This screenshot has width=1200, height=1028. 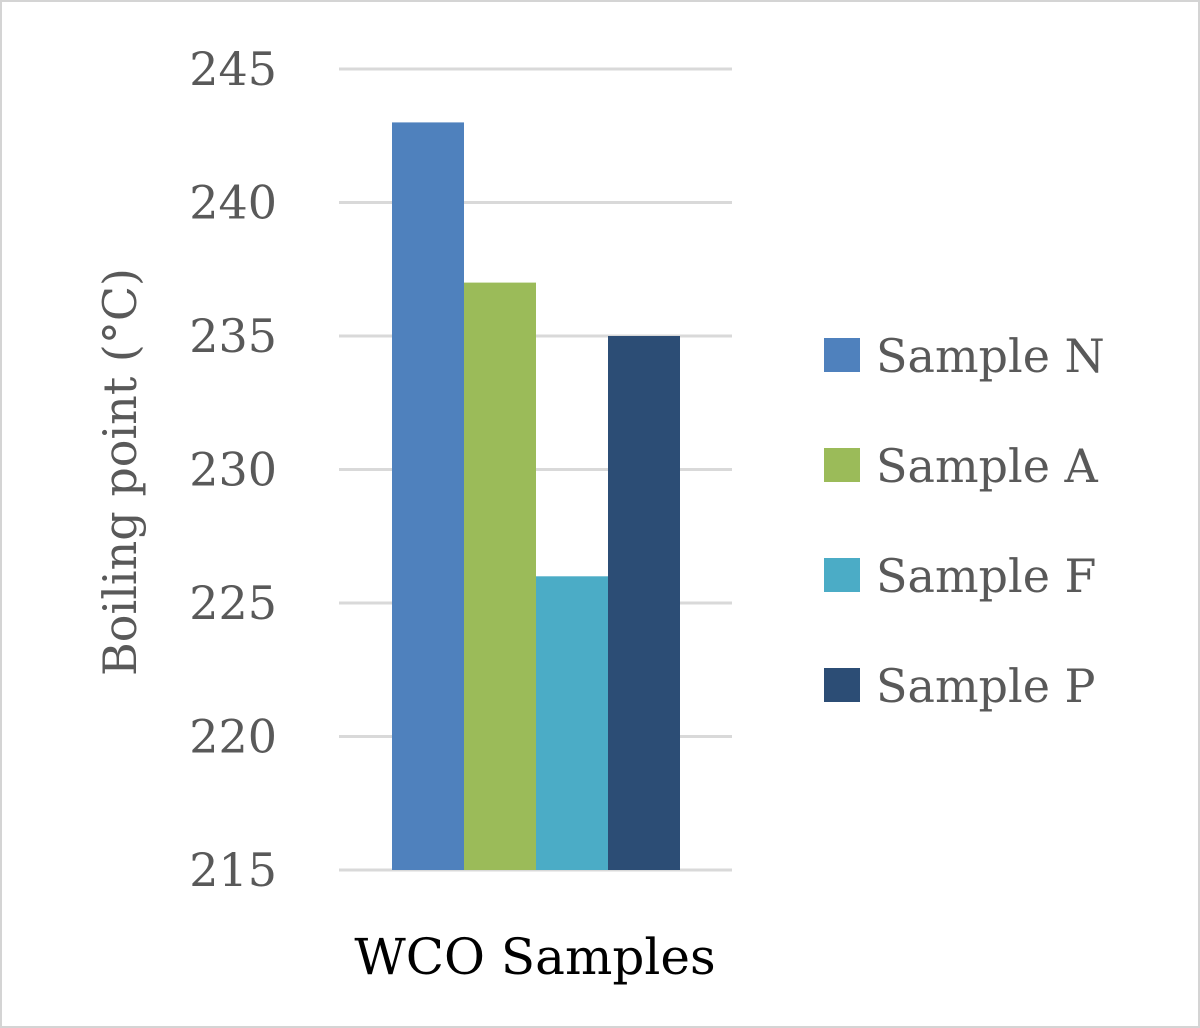 I want to click on y-tick-label: 230, so click(x=233, y=470).